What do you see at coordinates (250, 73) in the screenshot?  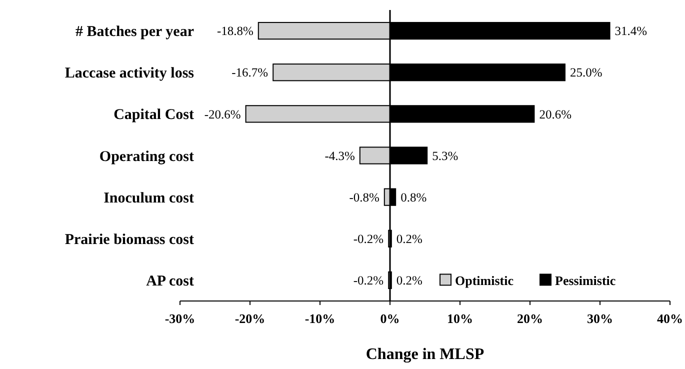 I see `data-label: -16.7%` at bounding box center [250, 73].